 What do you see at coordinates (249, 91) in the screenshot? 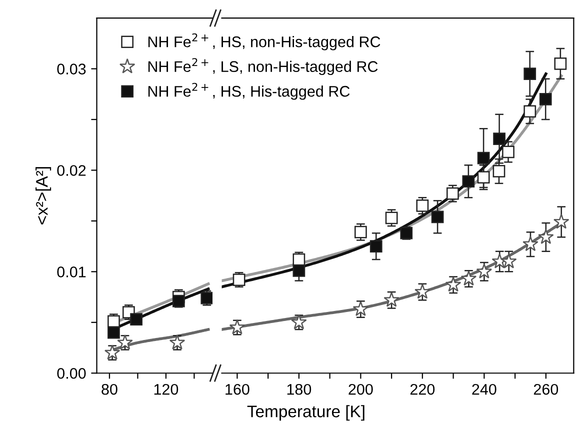
I see `legend-label: NH Fe$^{2+}$, HS, His-tagged RC` at bounding box center [249, 91].